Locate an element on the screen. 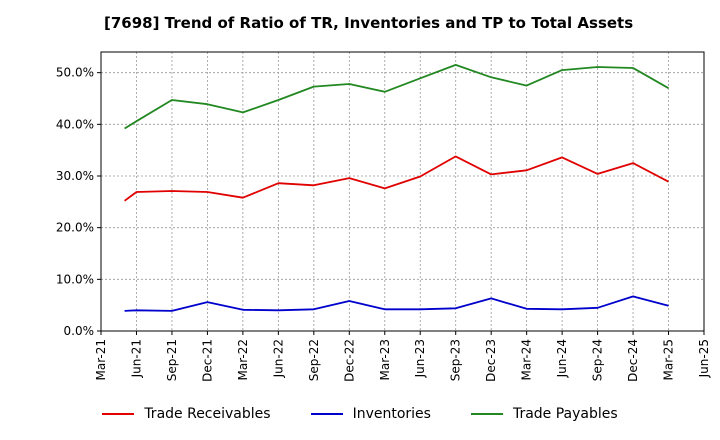 The width and height of the screenshot is (720, 440). legend-item-trade-receivables: Trade Receivables is located at coordinates (186, 414).